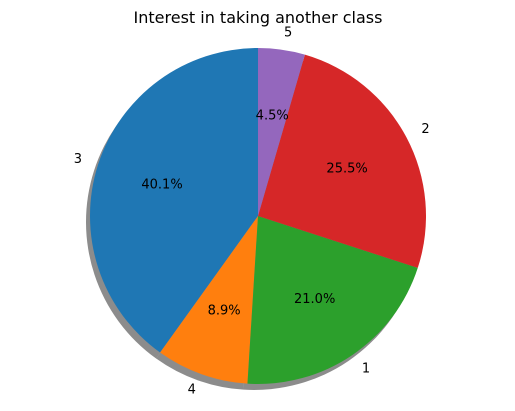  What do you see at coordinates (425, 129) in the screenshot?
I see `slice-label-2: 2` at bounding box center [425, 129].